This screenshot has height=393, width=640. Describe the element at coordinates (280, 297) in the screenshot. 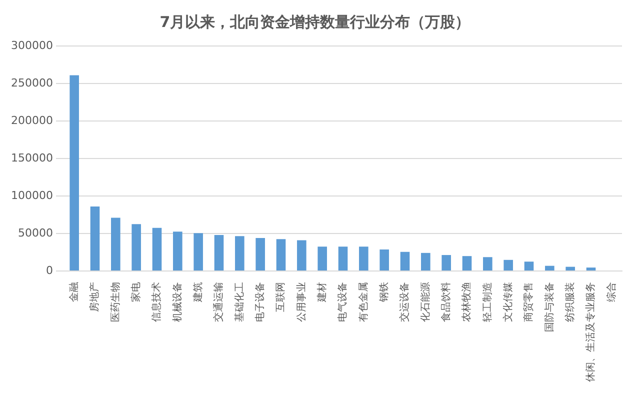

I see `x-tick-label: 互联网` at that location.